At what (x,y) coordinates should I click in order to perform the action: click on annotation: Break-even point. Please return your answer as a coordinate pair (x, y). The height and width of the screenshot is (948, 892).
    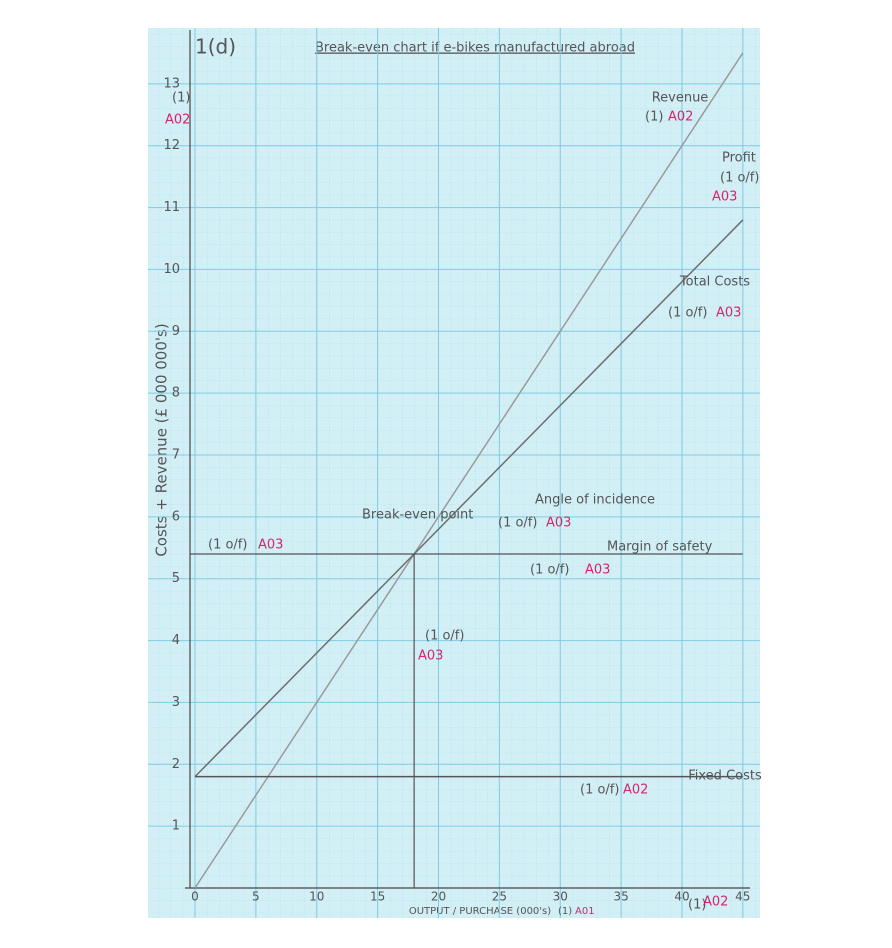
    Looking at the image, I should click on (417, 515).